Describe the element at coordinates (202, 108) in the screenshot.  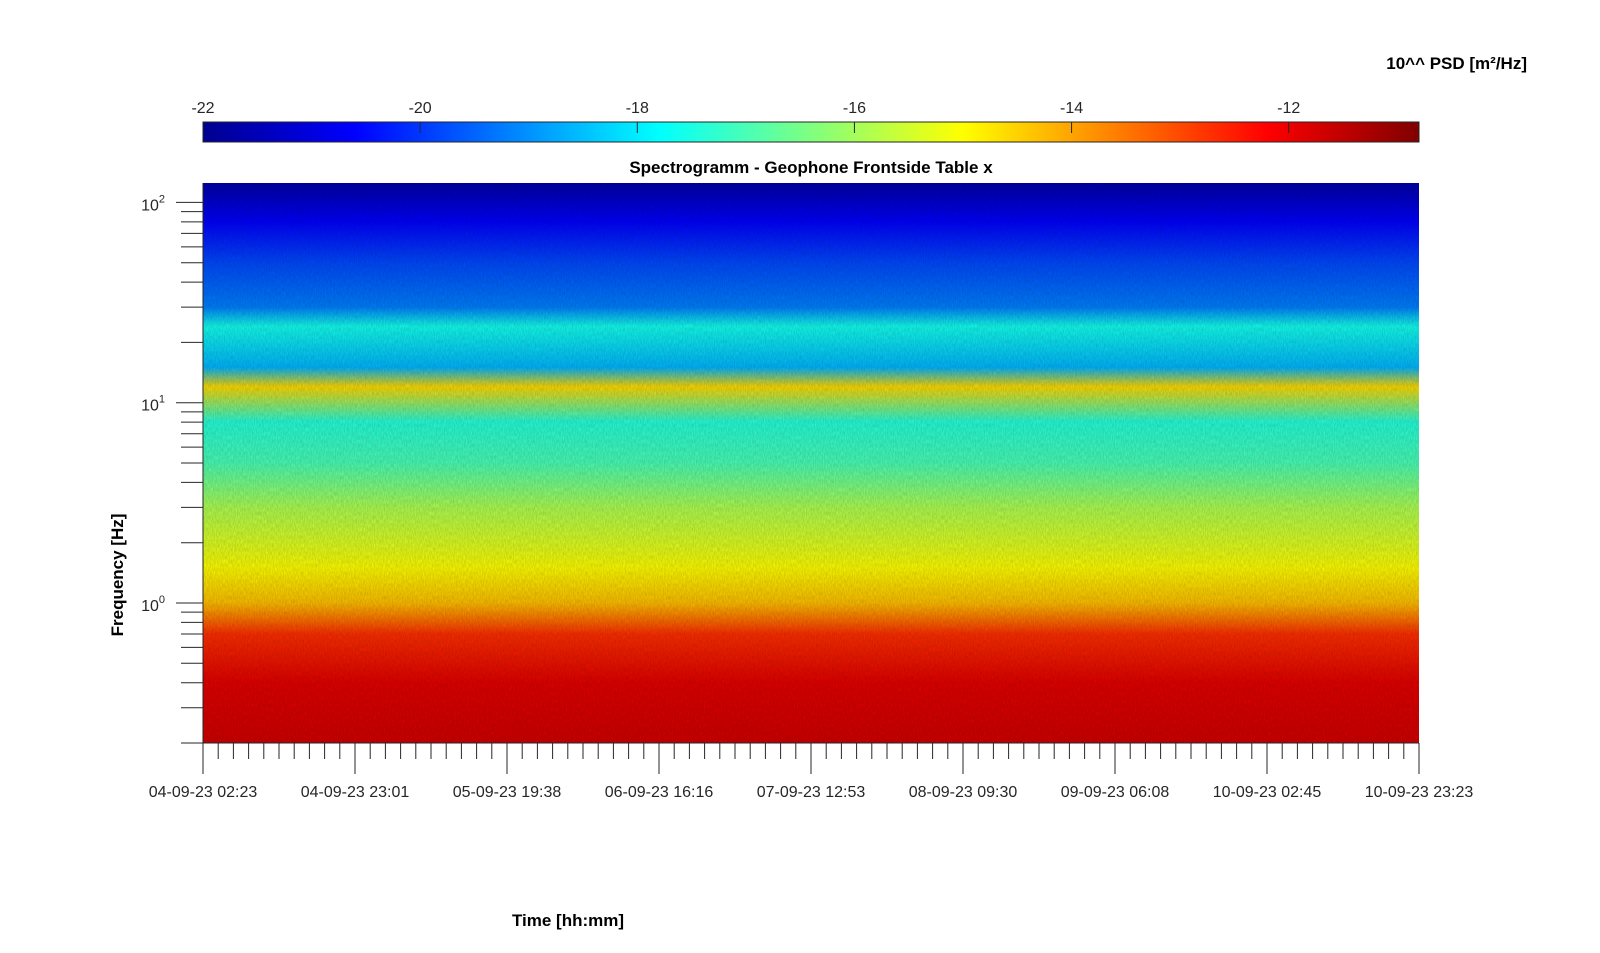
I see `colorbar-tick-label: -22` at that location.